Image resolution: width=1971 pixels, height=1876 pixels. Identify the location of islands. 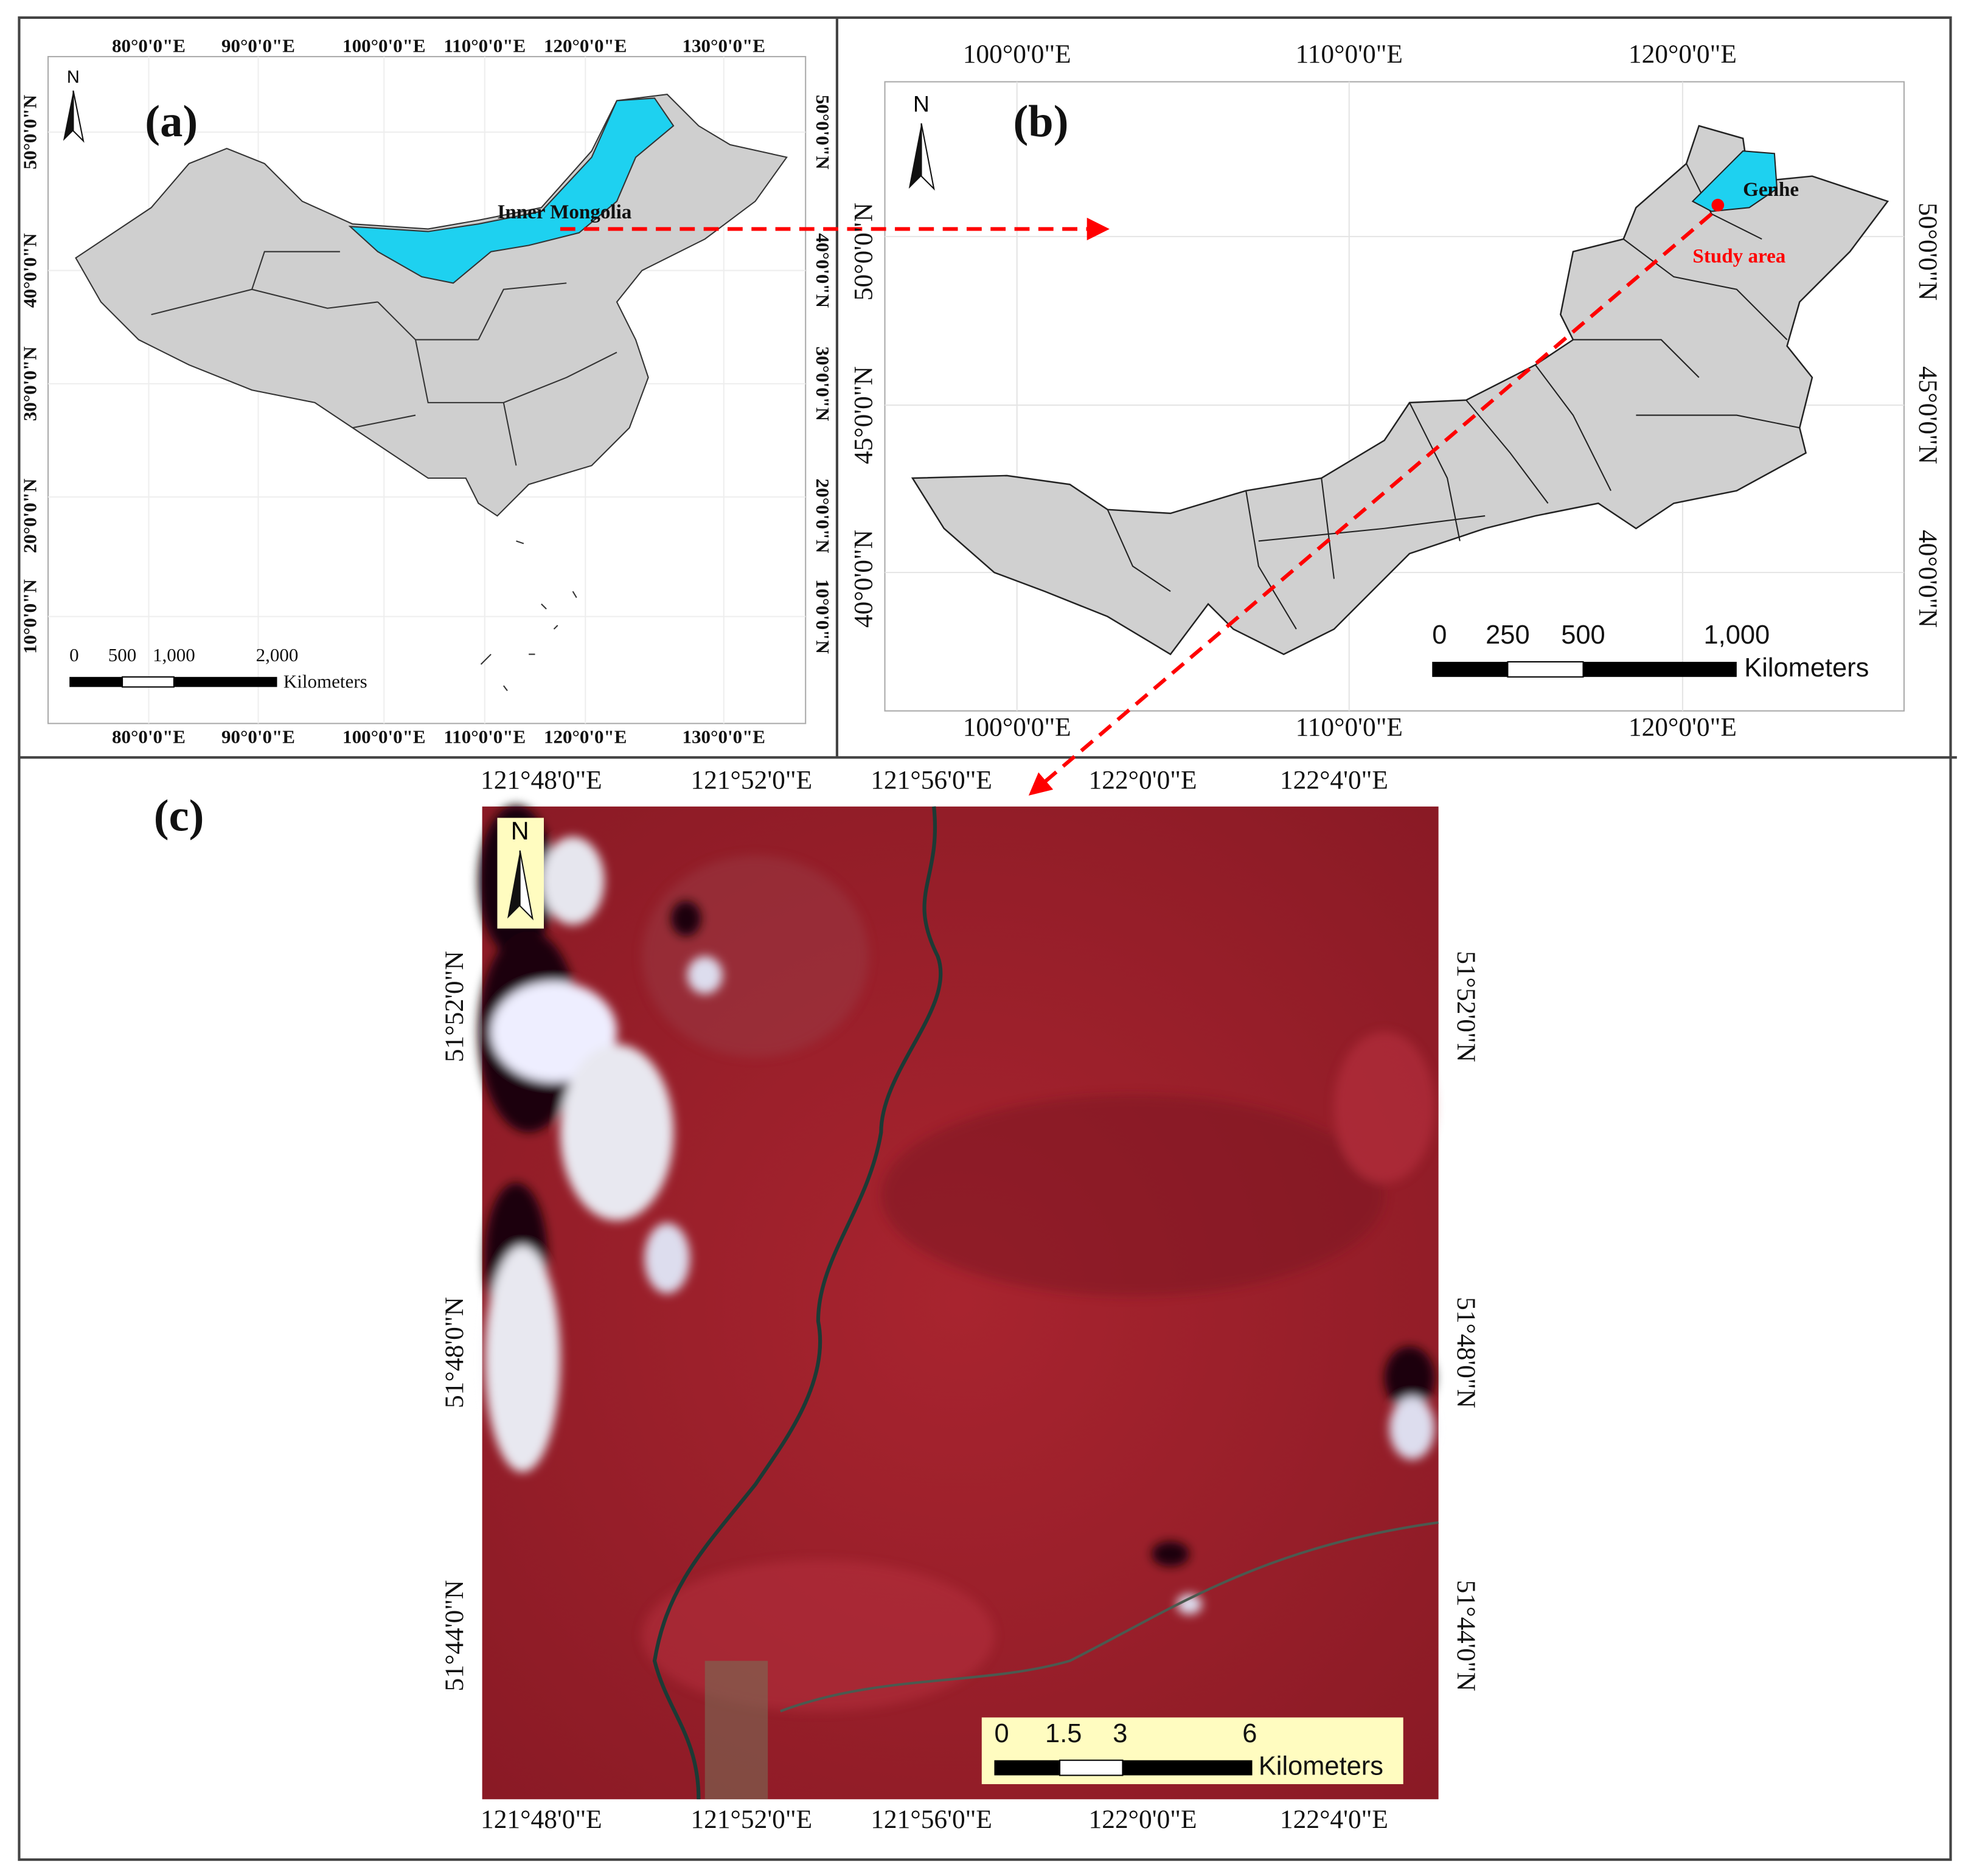
(528, 616).